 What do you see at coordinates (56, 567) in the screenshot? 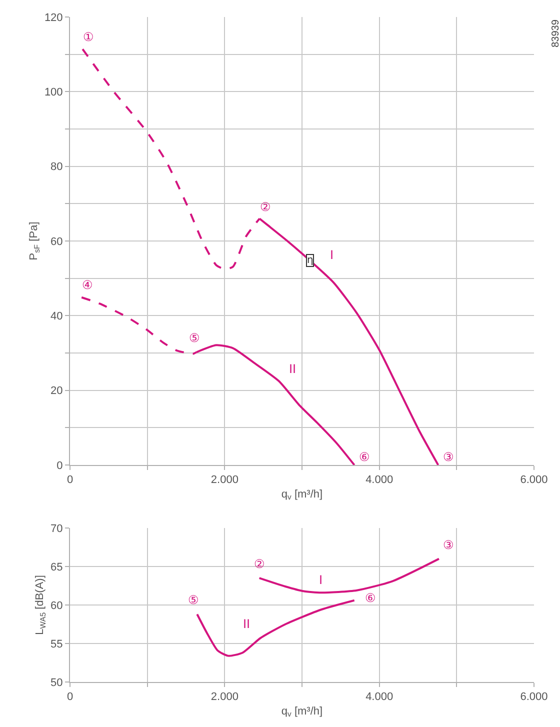
I see `y-tick-label: 65` at bounding box center [56, 567].